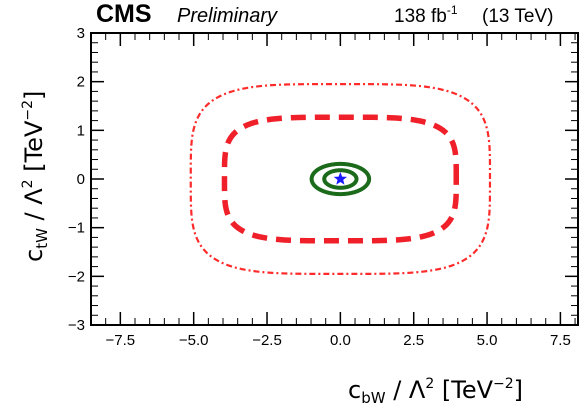 This screenshot has width=580, height=410. I want to click on x-axis-unit-close: ], so click(518, 390).